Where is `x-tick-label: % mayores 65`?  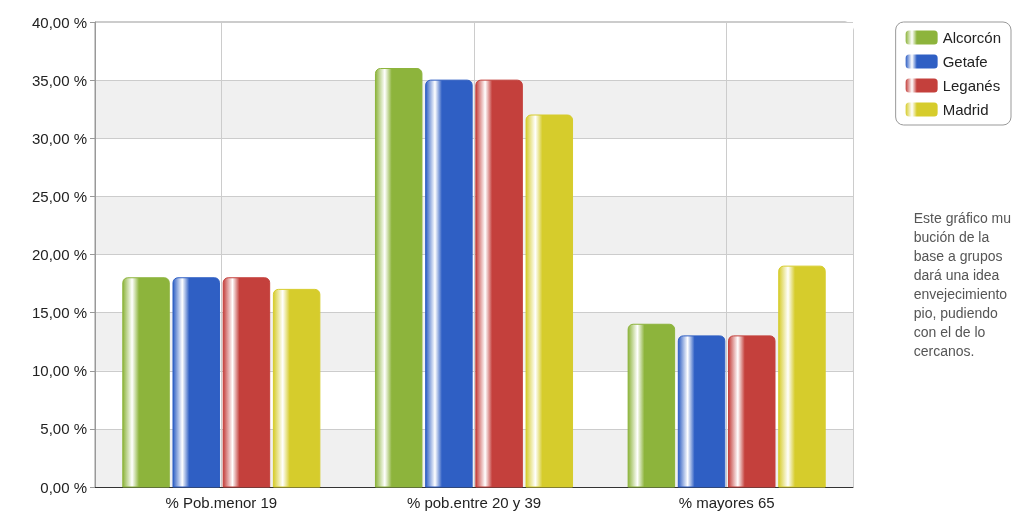 x-tick-label: % mayores 65 is located at coordinates (726, 502).